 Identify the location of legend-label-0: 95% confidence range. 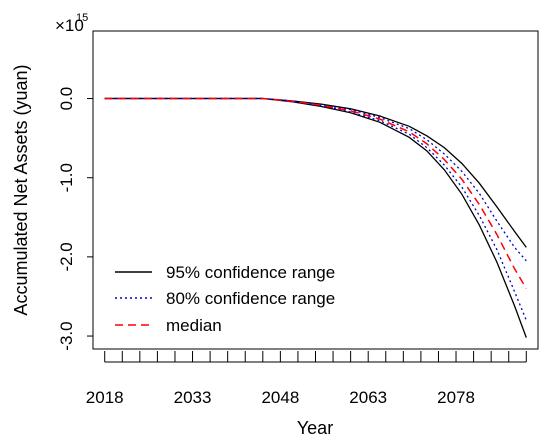
(250, 272).